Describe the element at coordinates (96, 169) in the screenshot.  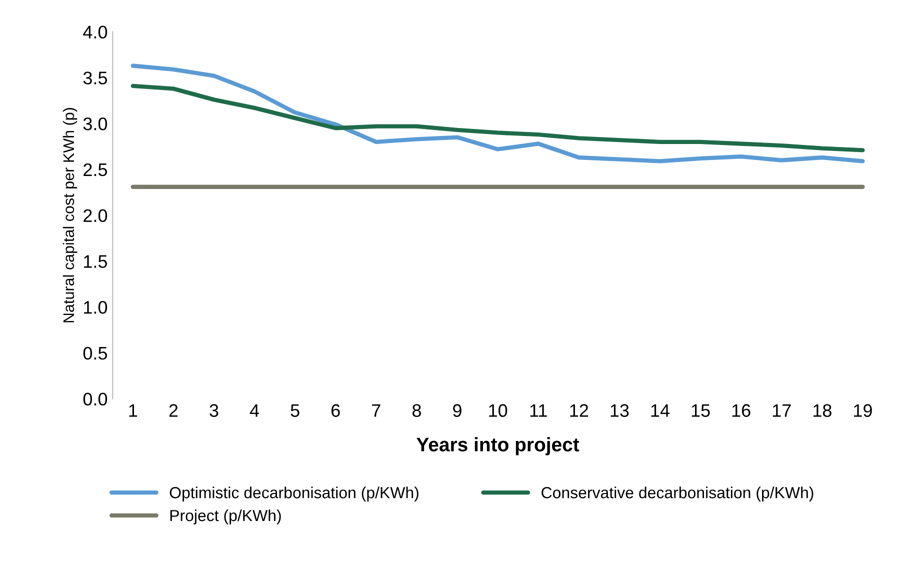
I see `y-tick-label: 2.5` at that location.